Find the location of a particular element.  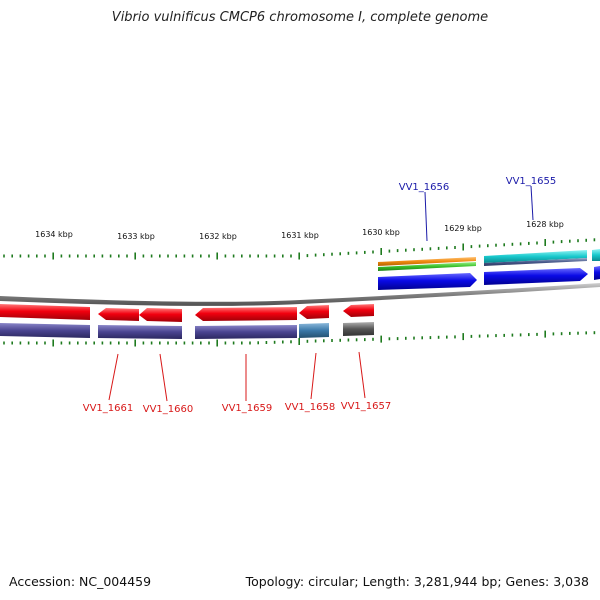

scale-label: 1632 kbp is located at coordinates (218, 236).